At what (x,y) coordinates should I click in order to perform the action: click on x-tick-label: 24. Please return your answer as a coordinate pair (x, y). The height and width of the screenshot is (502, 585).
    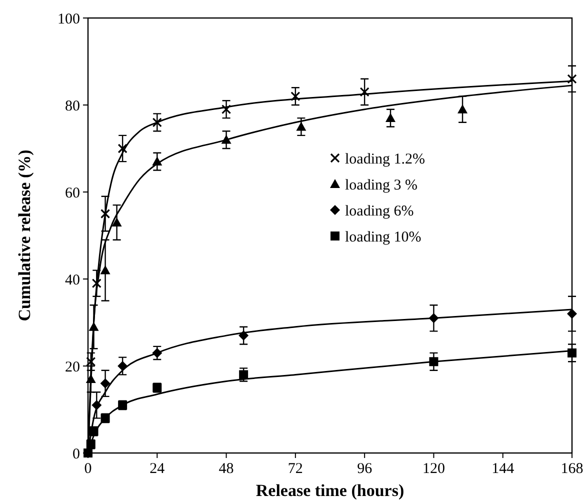
    Looking at the image, I should click on (158, 469).